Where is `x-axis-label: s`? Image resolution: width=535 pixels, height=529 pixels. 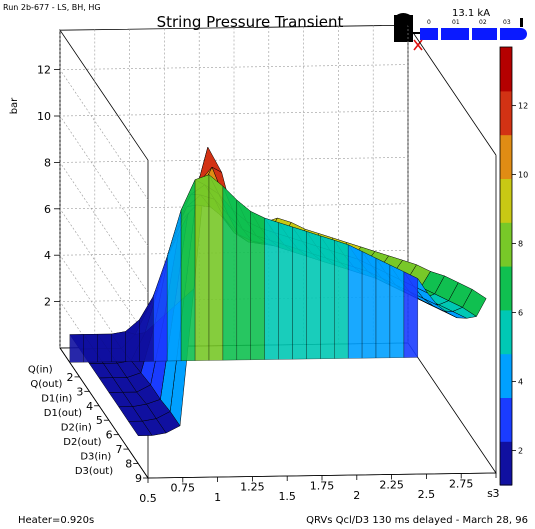 x-axis-label: s is located at coordinates (490, 493).